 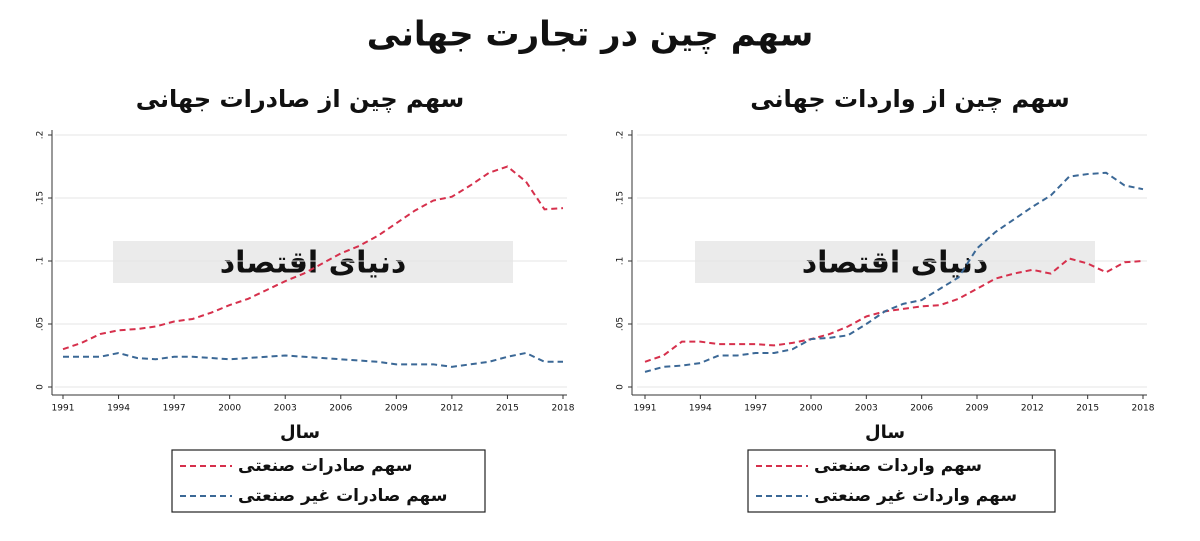 What do you see at coordinates (325, 466) in the screenshot?
I see `legend-label: سهم صادرات صنعتی` at bounding box center [325, 466].